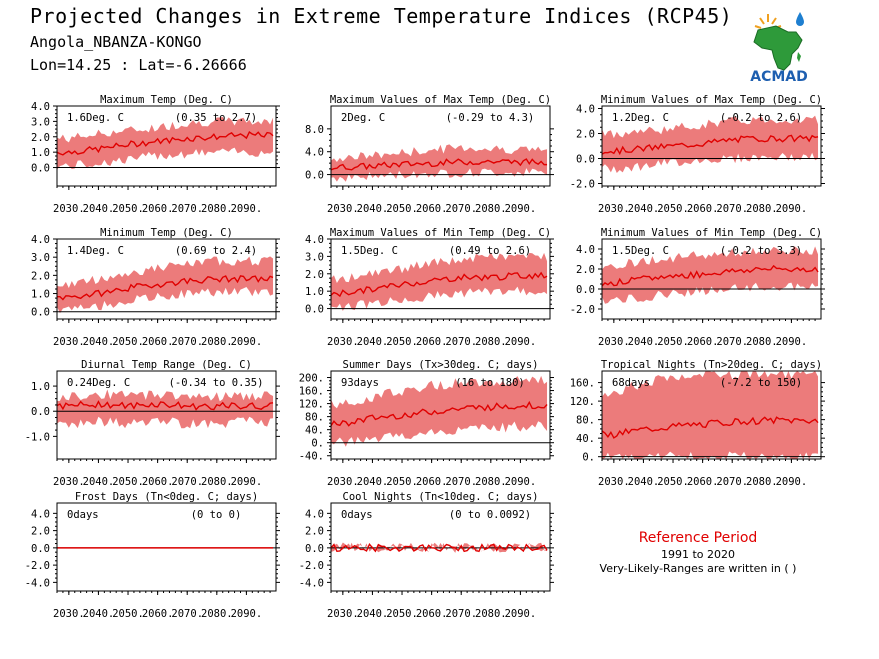  I want to click on likely-range: (-0.2 to 3.3), so click(761, 251).